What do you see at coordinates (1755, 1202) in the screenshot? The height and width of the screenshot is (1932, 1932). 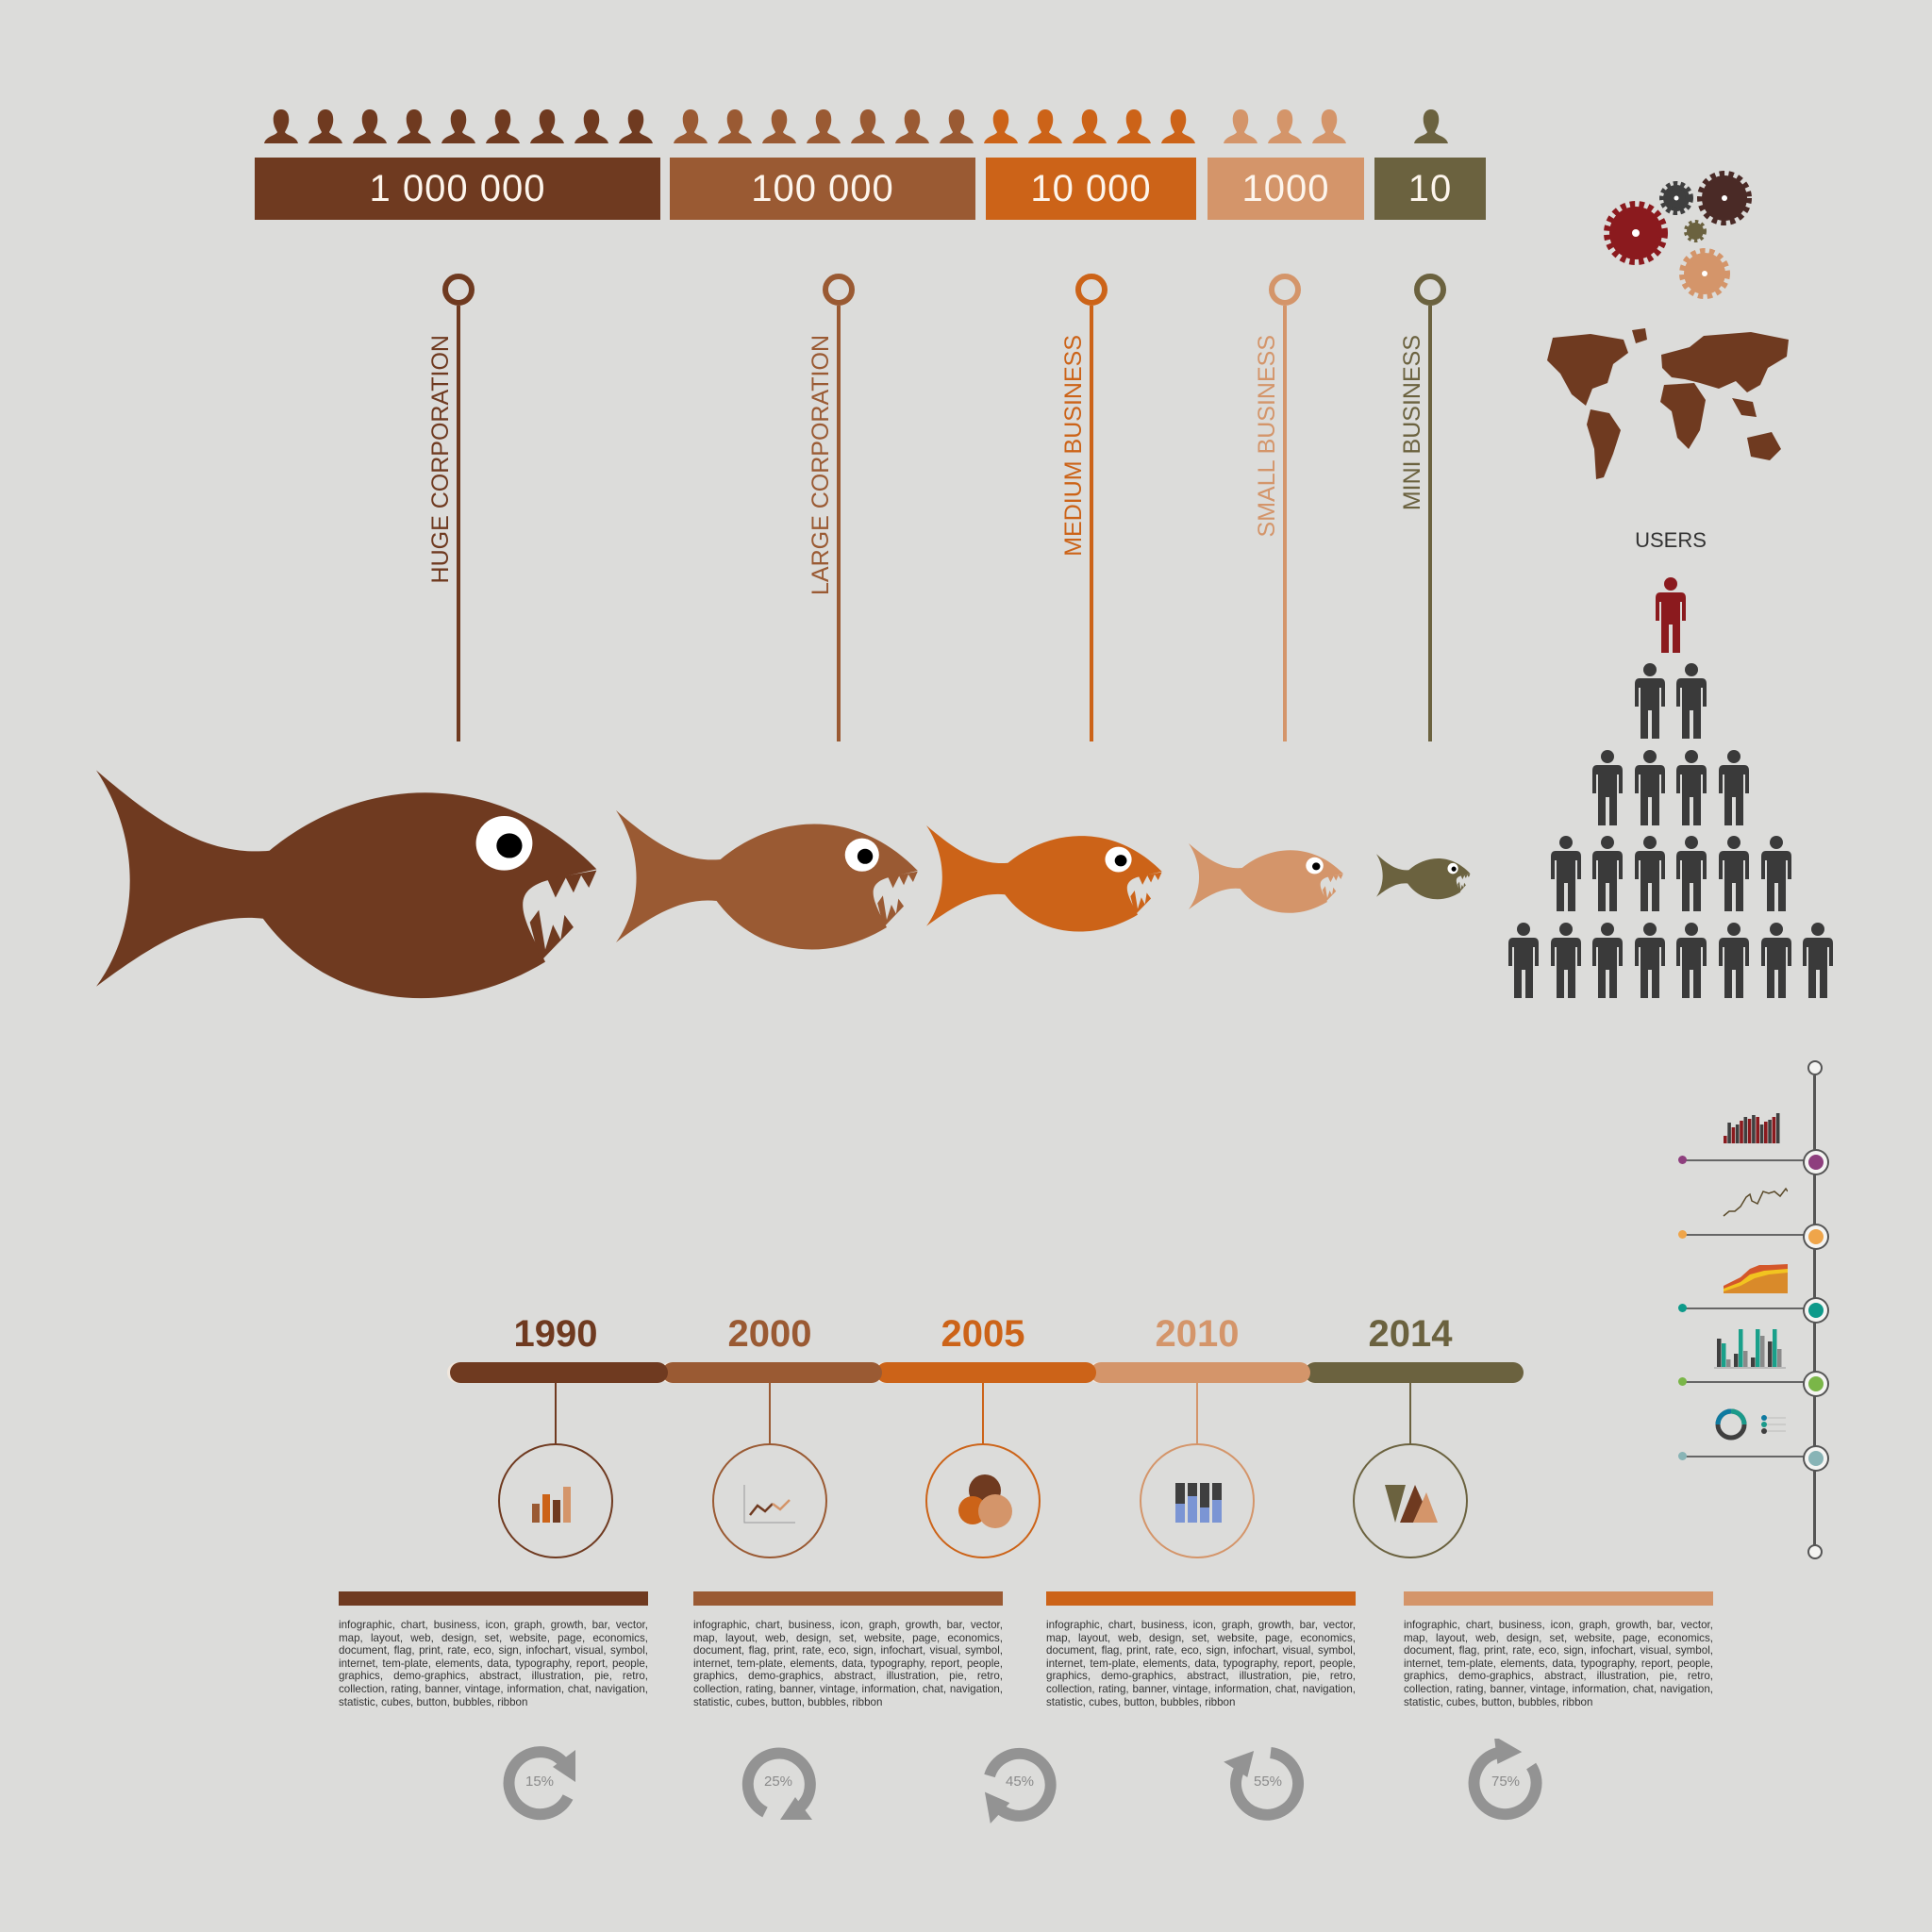 I see `line-mini-chart-icon` at bounding box center [1755, 1202].